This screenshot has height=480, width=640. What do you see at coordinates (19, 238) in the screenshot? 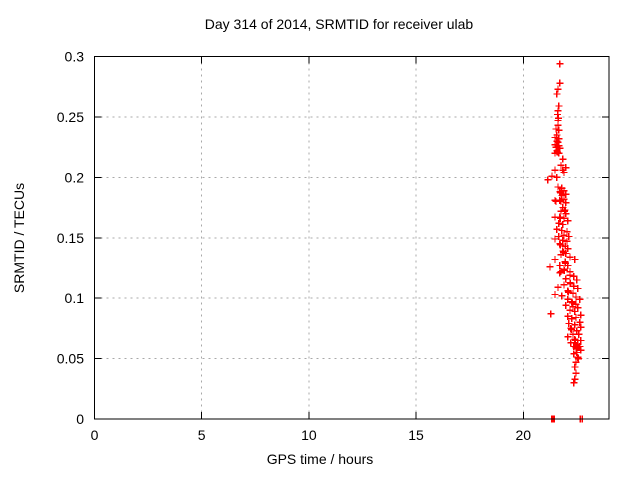
I see `y-axis-label: SRMTID / TECUs` at bounding box center [19, 238].